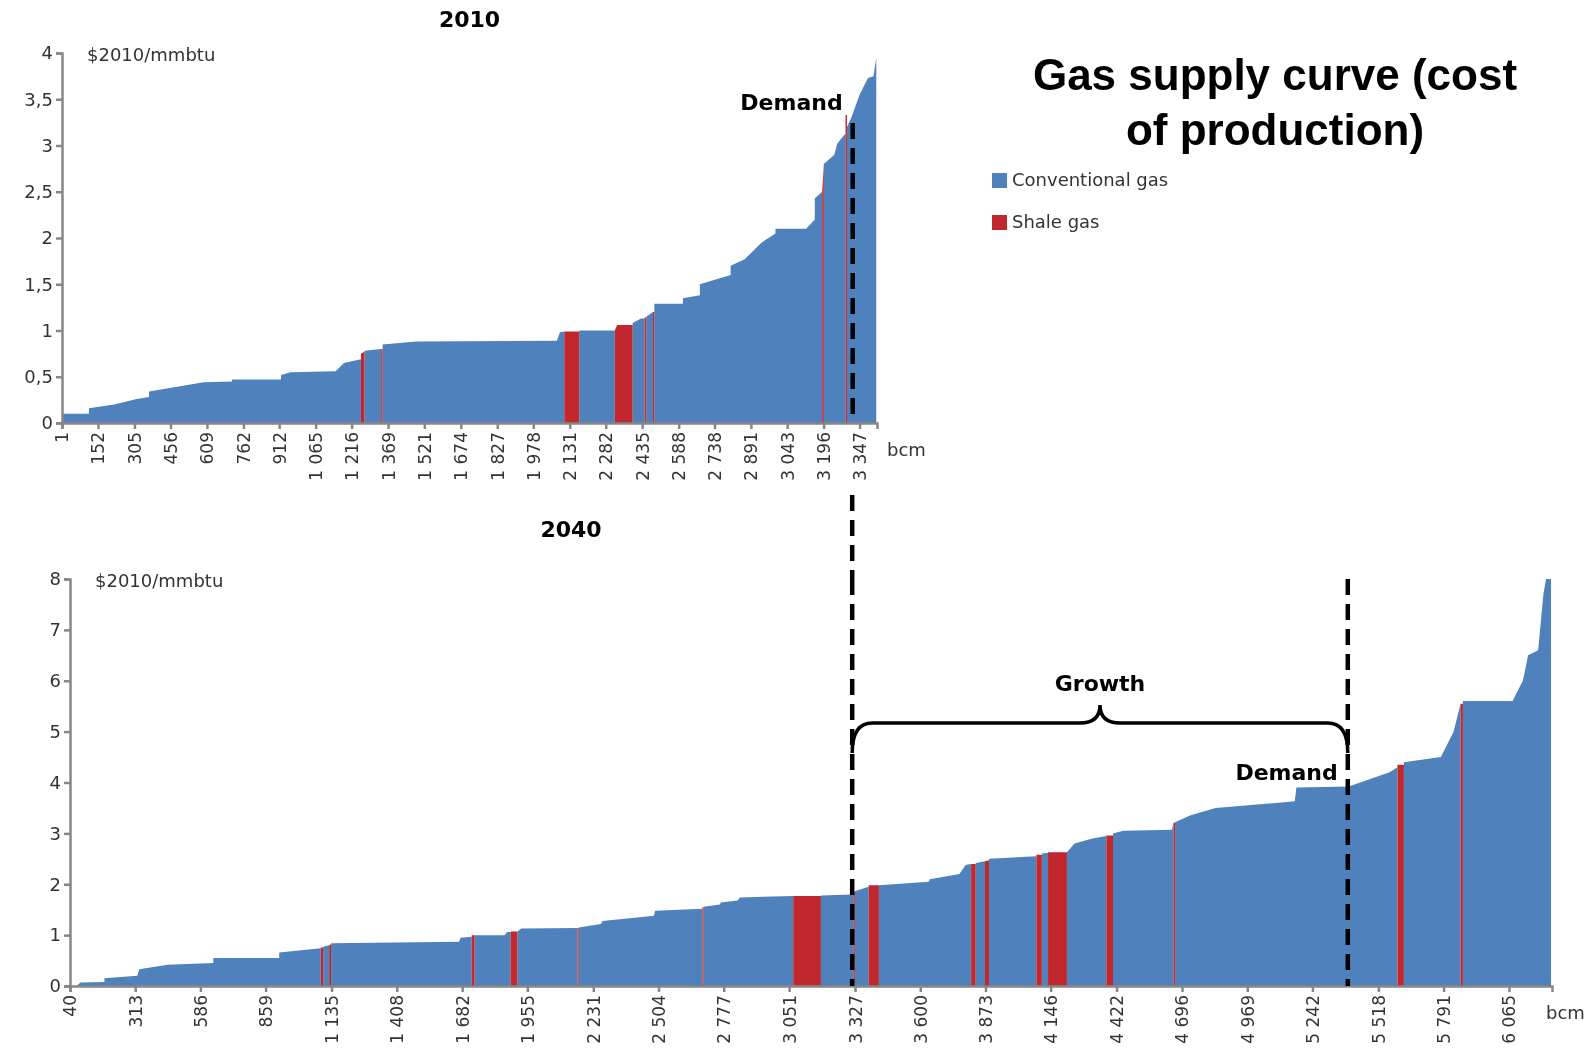 This screenshot has width=1589, height=1052. Describe the element at coordinates (170, 448) in the screenshot. I see `x-tick-label: 456` at that location.